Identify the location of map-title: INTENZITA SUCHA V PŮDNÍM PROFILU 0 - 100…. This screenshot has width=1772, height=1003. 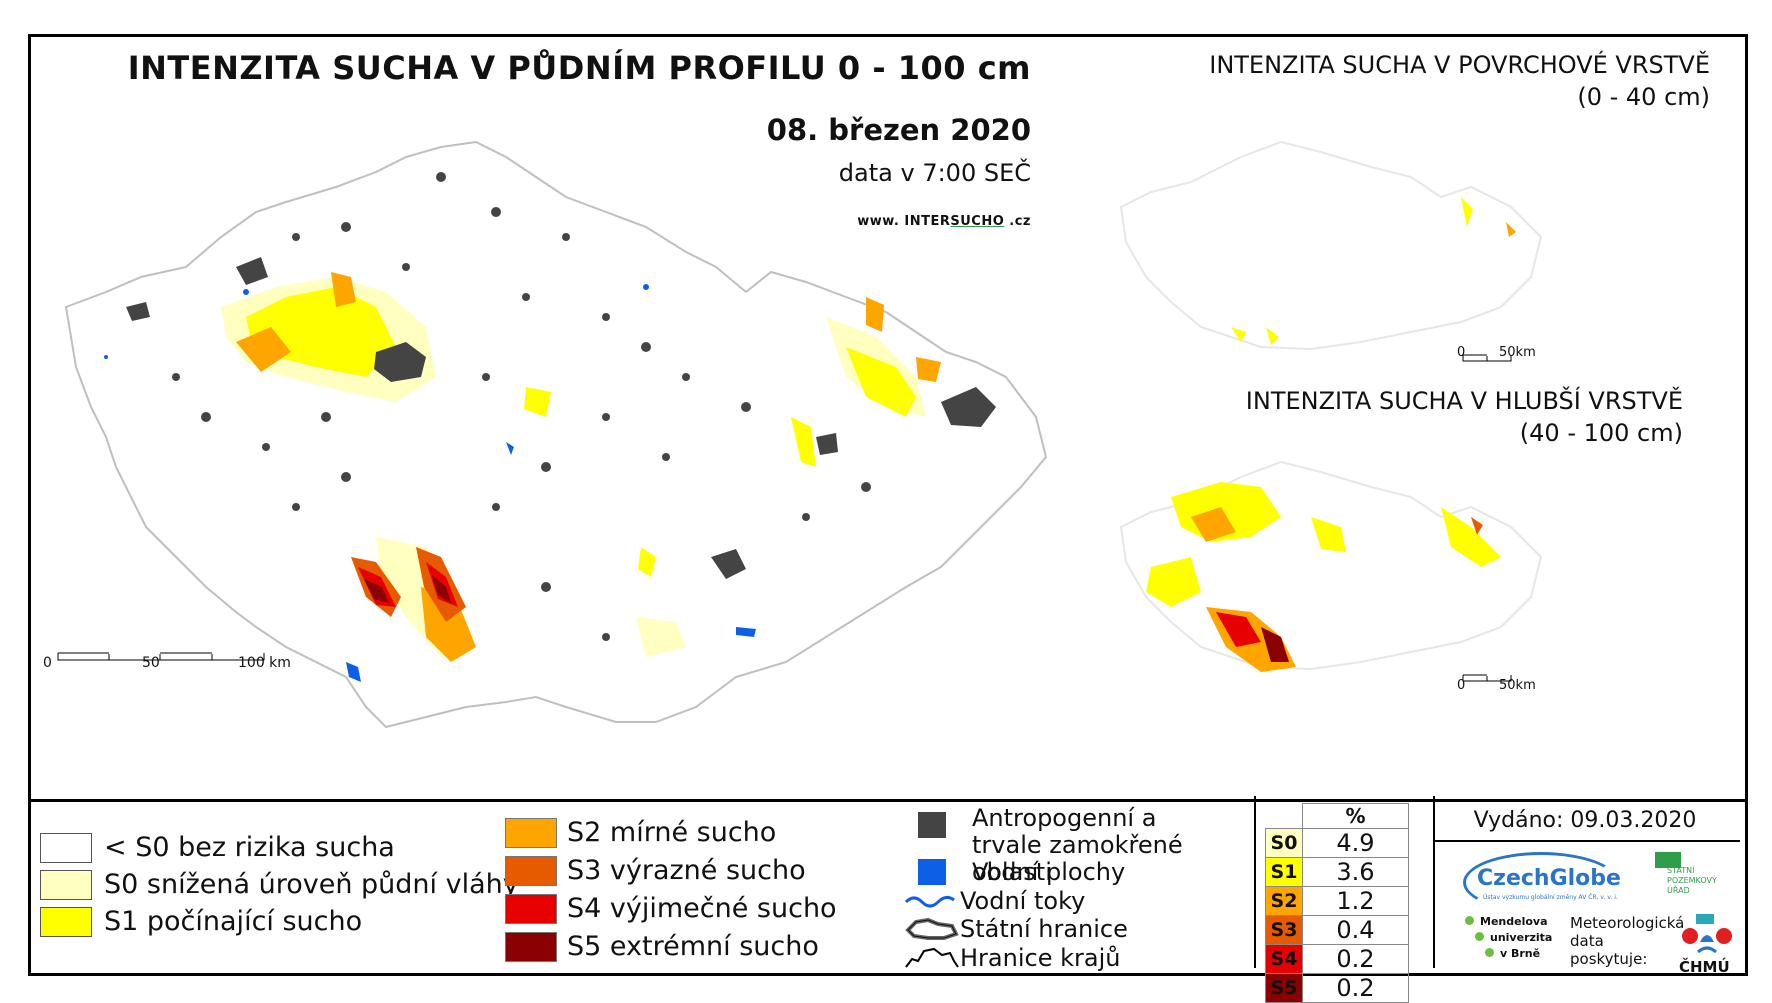
(579, 68).